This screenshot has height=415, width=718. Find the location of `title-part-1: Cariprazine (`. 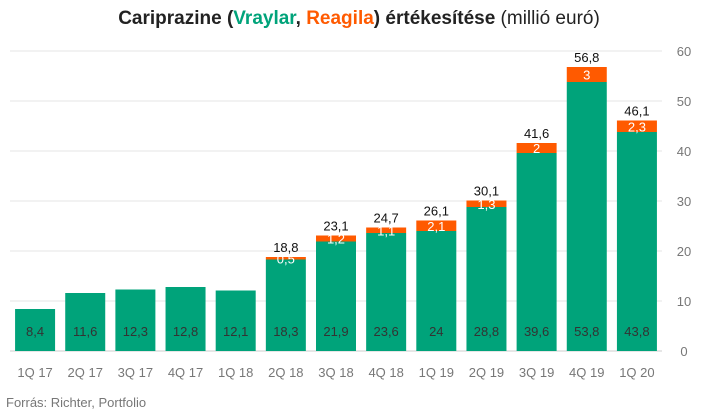

title-part-1: Cariprazine ( is located at coordinates (176, 18).